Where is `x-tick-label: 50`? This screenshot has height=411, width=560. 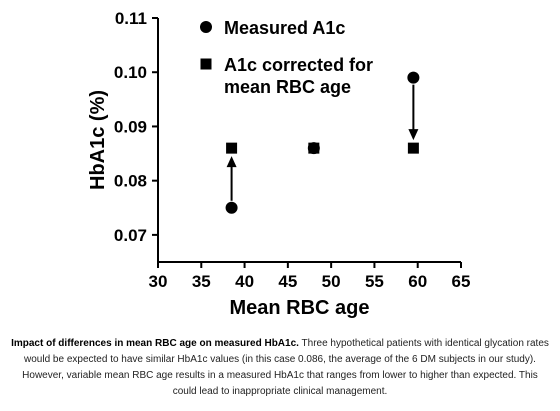 x-tick-label: 50 is located at coordinates (331, 281).